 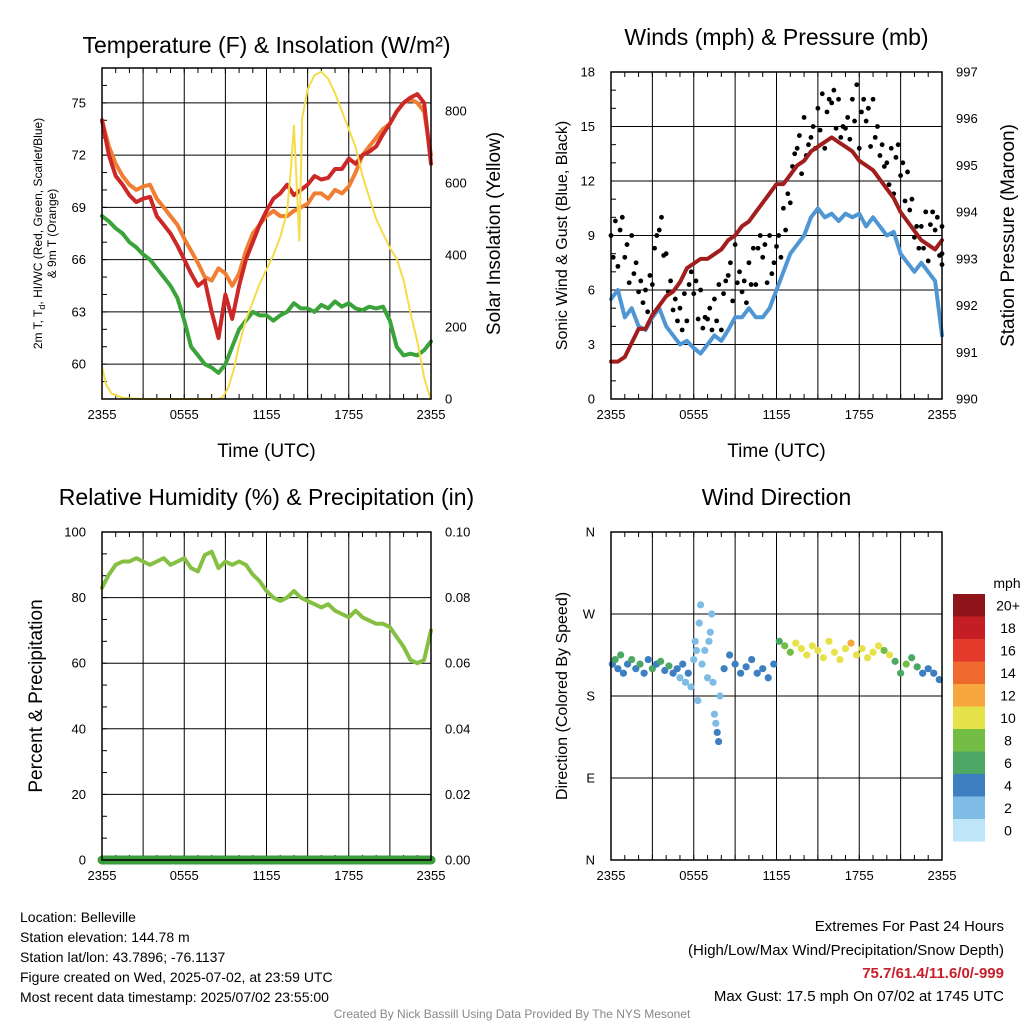 What do you see at coordinates (266, 45) in the screenshot?
I see `panel-title: Temperature (F) & Insolation (W/m²)` at bounding box center [266, 45].